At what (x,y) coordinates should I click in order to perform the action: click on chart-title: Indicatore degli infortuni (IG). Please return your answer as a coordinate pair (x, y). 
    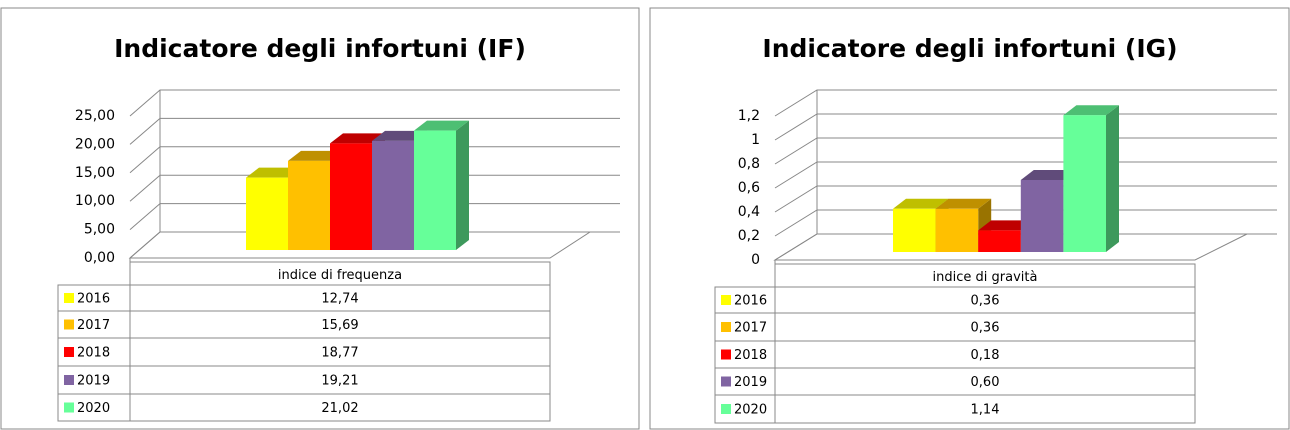
    Looking at the image, I should click on (969, 48).